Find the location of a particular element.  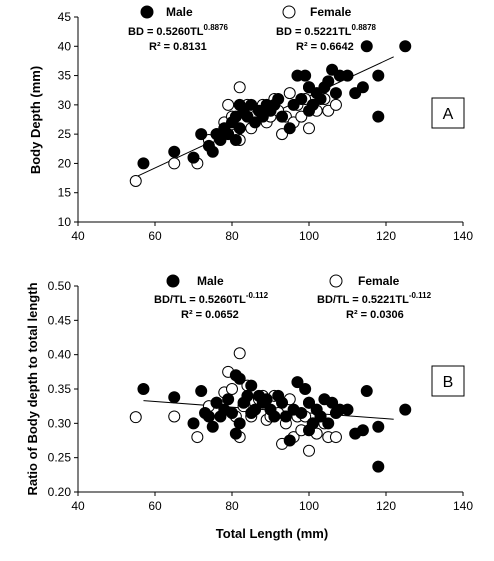

panel-b-x-tick-label: 40 is located at coordinates (78, 506).